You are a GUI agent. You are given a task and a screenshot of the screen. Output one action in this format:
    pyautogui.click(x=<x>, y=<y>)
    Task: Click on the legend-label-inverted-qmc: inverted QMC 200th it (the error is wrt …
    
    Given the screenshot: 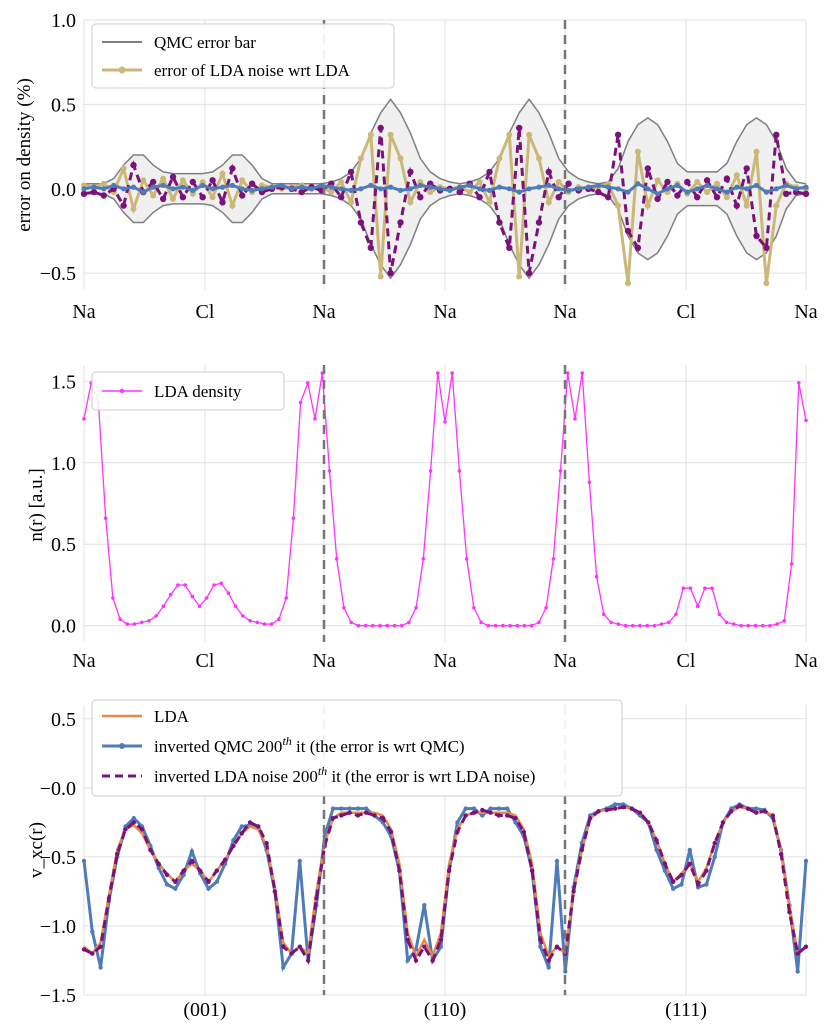 What is the action you would take?
    pyautogui.click(x=309, y=745)
    